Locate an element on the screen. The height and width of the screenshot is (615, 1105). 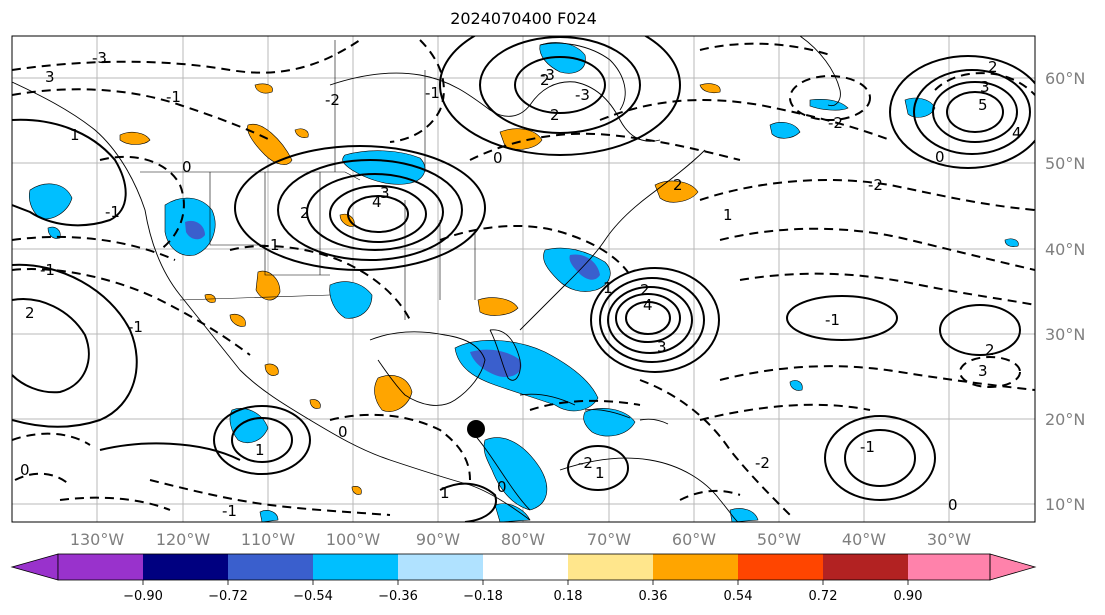
colorbar-tick-label: 0.54 is located at coordinates (738, 596).